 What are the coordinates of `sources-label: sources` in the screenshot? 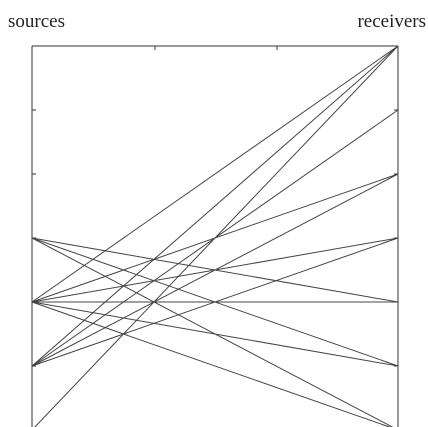 It's located at (36, 21).